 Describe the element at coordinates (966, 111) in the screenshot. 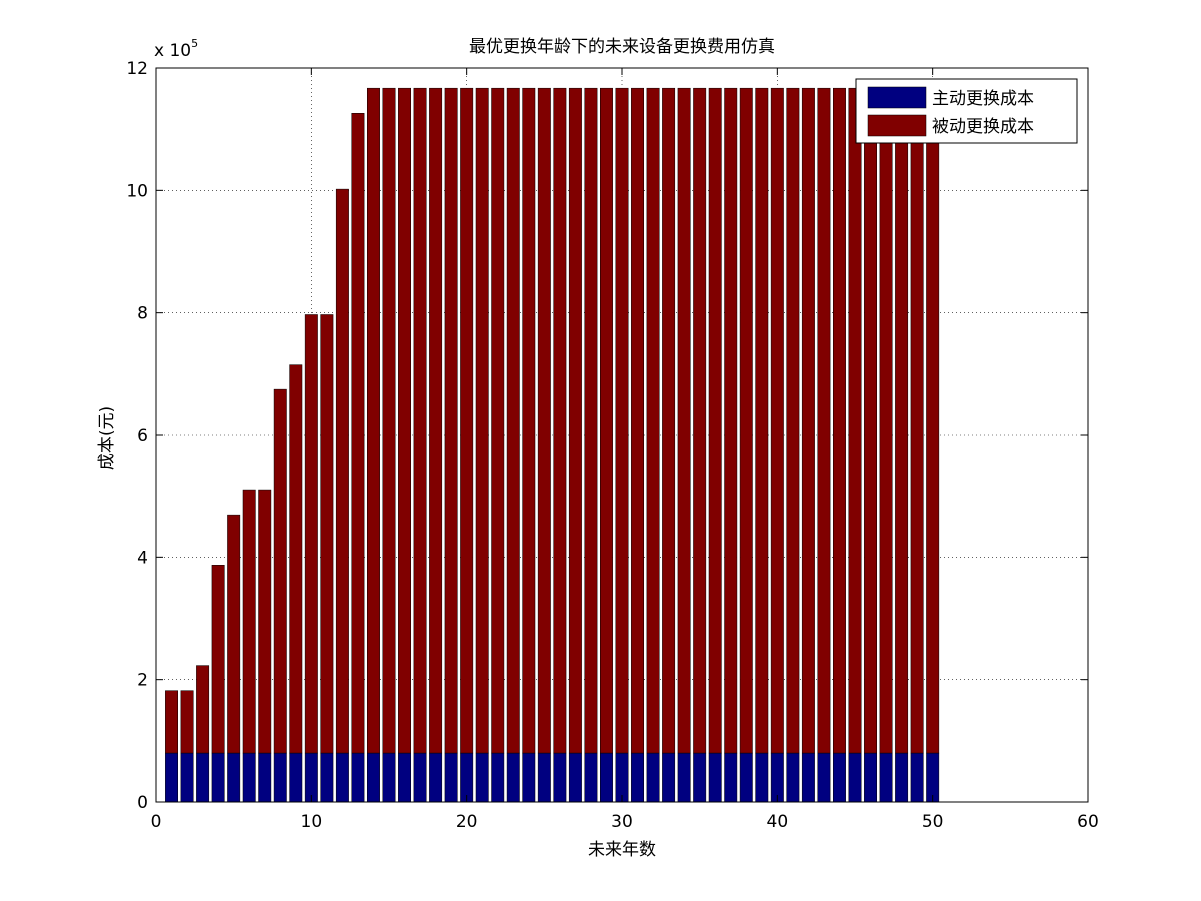

I see `legend: 主动更换成本 被动更换成本` at that location.